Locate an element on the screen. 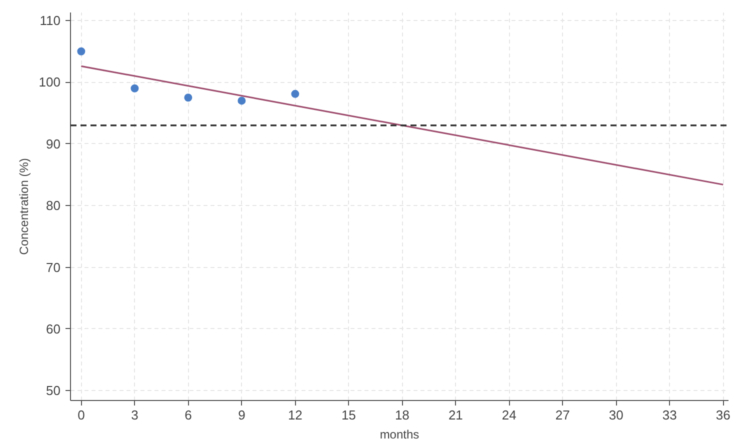  x-tick-label: 3 is located at coordinates (134, 415).